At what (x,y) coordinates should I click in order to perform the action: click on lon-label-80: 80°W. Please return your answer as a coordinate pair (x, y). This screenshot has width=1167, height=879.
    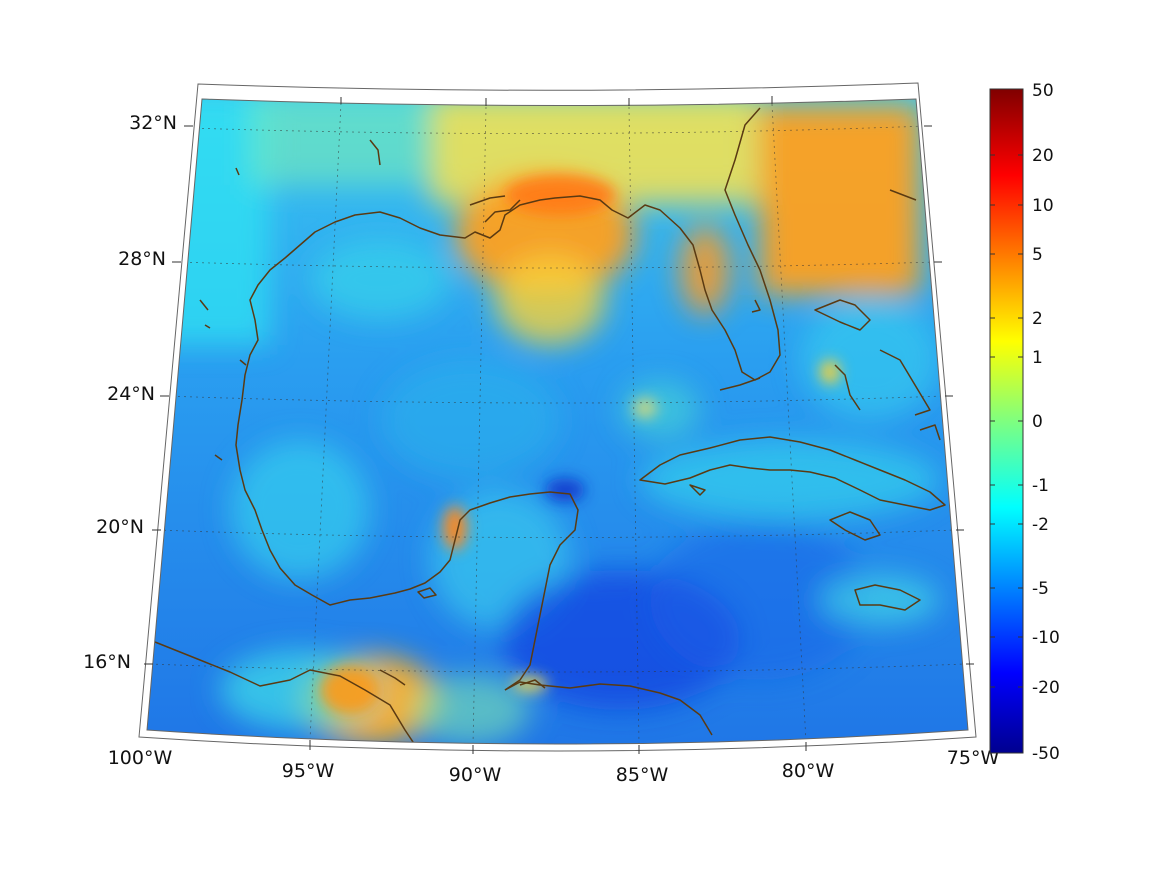
    Looking at the image, I should click on (808, 771).